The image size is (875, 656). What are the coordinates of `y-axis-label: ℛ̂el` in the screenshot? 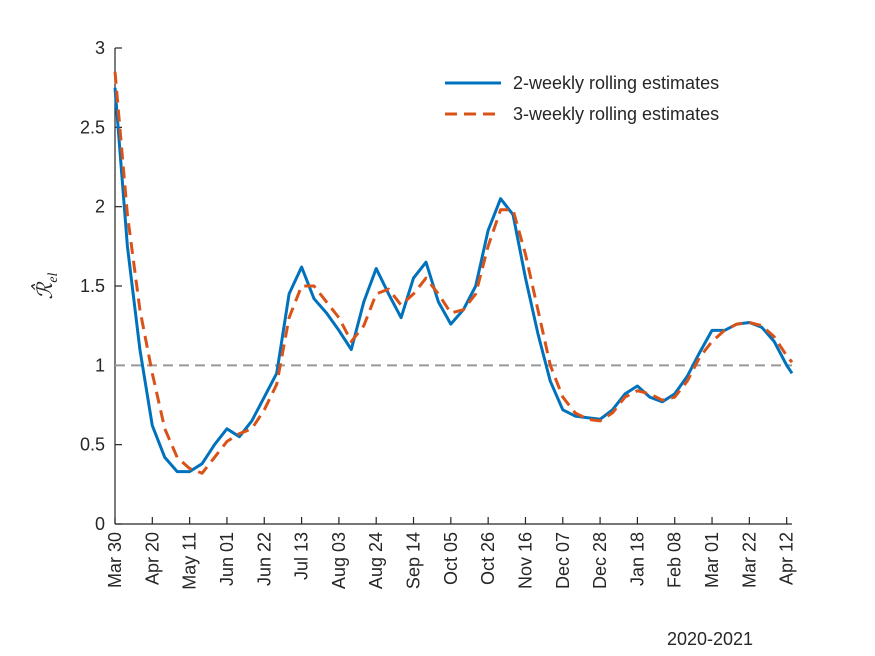 It's located at (46, 285).